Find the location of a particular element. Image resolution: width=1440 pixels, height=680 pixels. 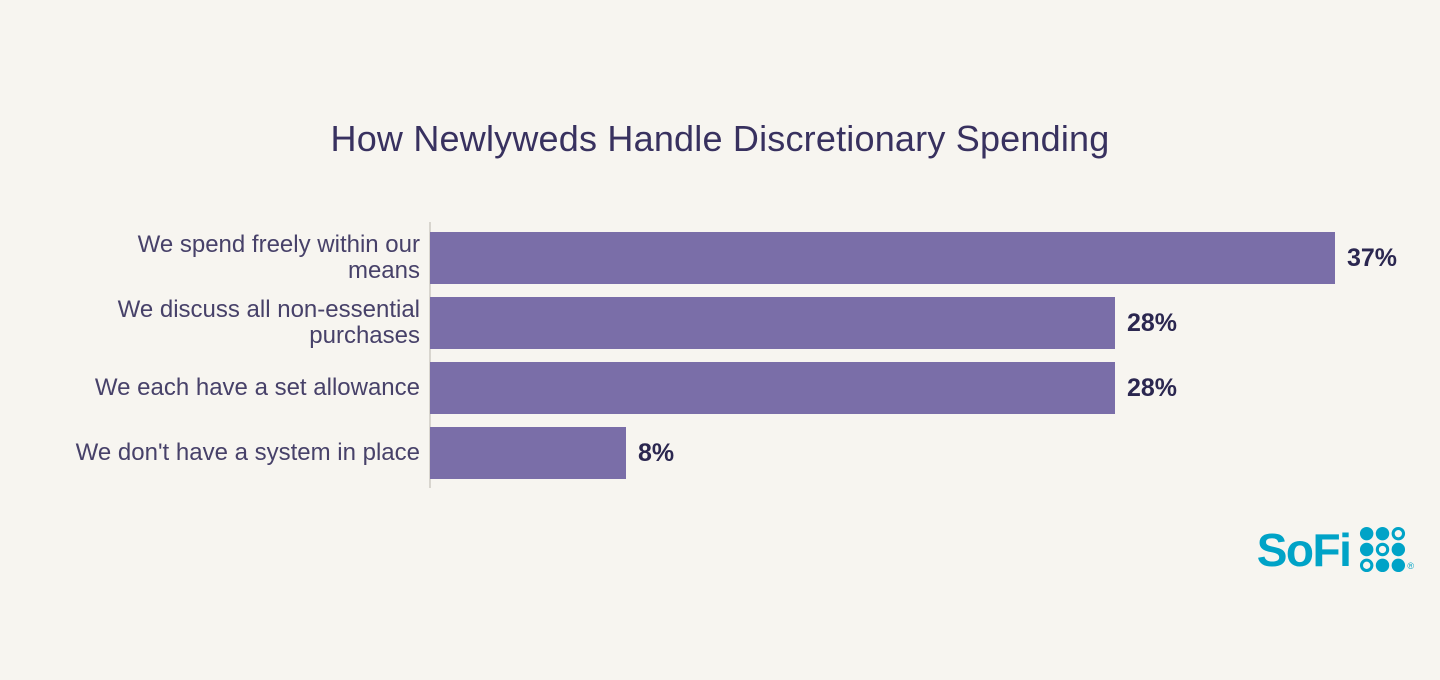

category-label: We spend freely within our means is located at coordinates (278, 257).